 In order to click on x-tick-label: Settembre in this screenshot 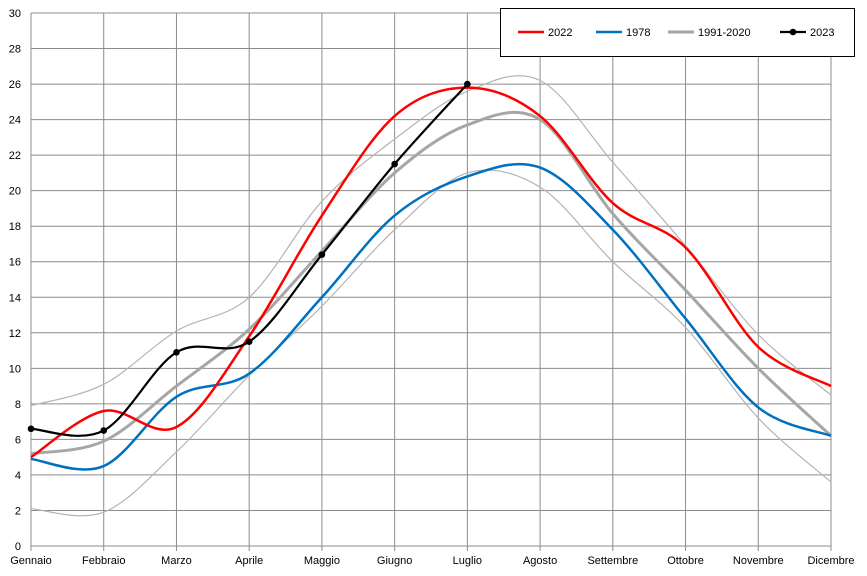, I will do `click(612, 561)`.